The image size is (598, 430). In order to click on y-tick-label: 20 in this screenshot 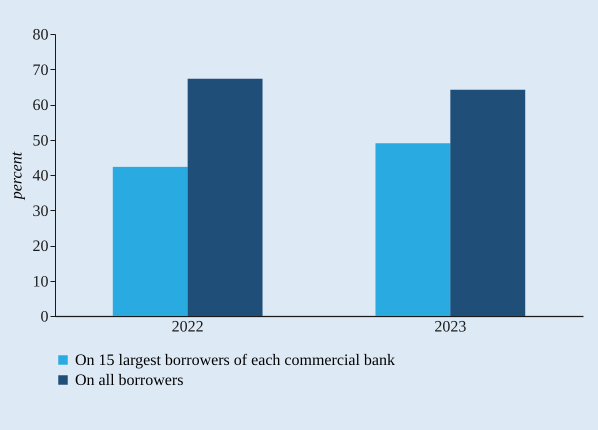, I will do `click(40, 246)`.